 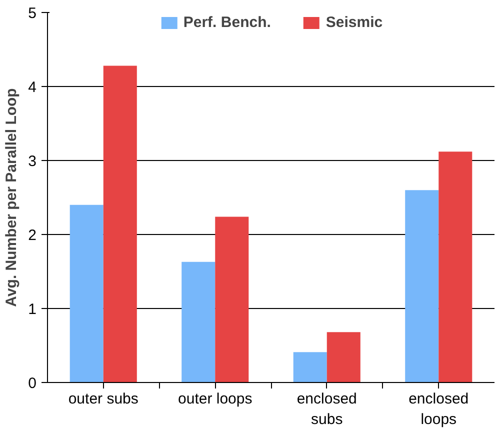 What do you see at coordinates (32, 383) in the screenshot?
I see `y-tick-label: 0` at bounding box center [32, 383].